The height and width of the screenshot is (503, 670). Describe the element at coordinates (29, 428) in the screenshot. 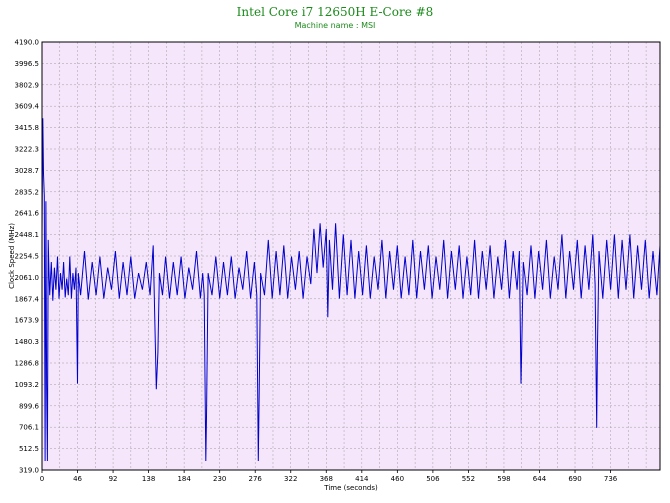

I see `y-tick-label: 706.1` at that location.